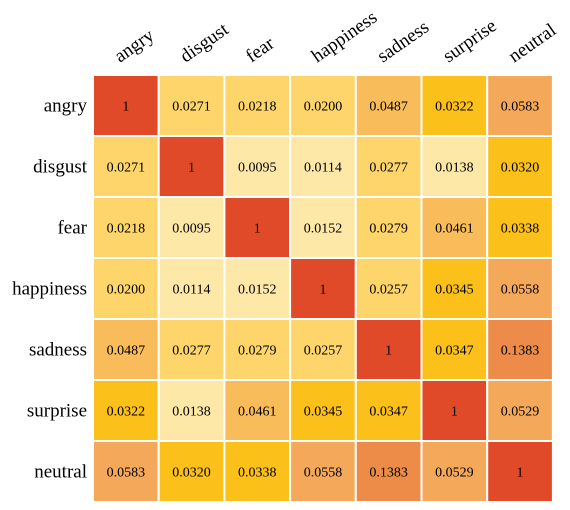  I want to click on row-label-happiness: happiness, so click(49, 289).